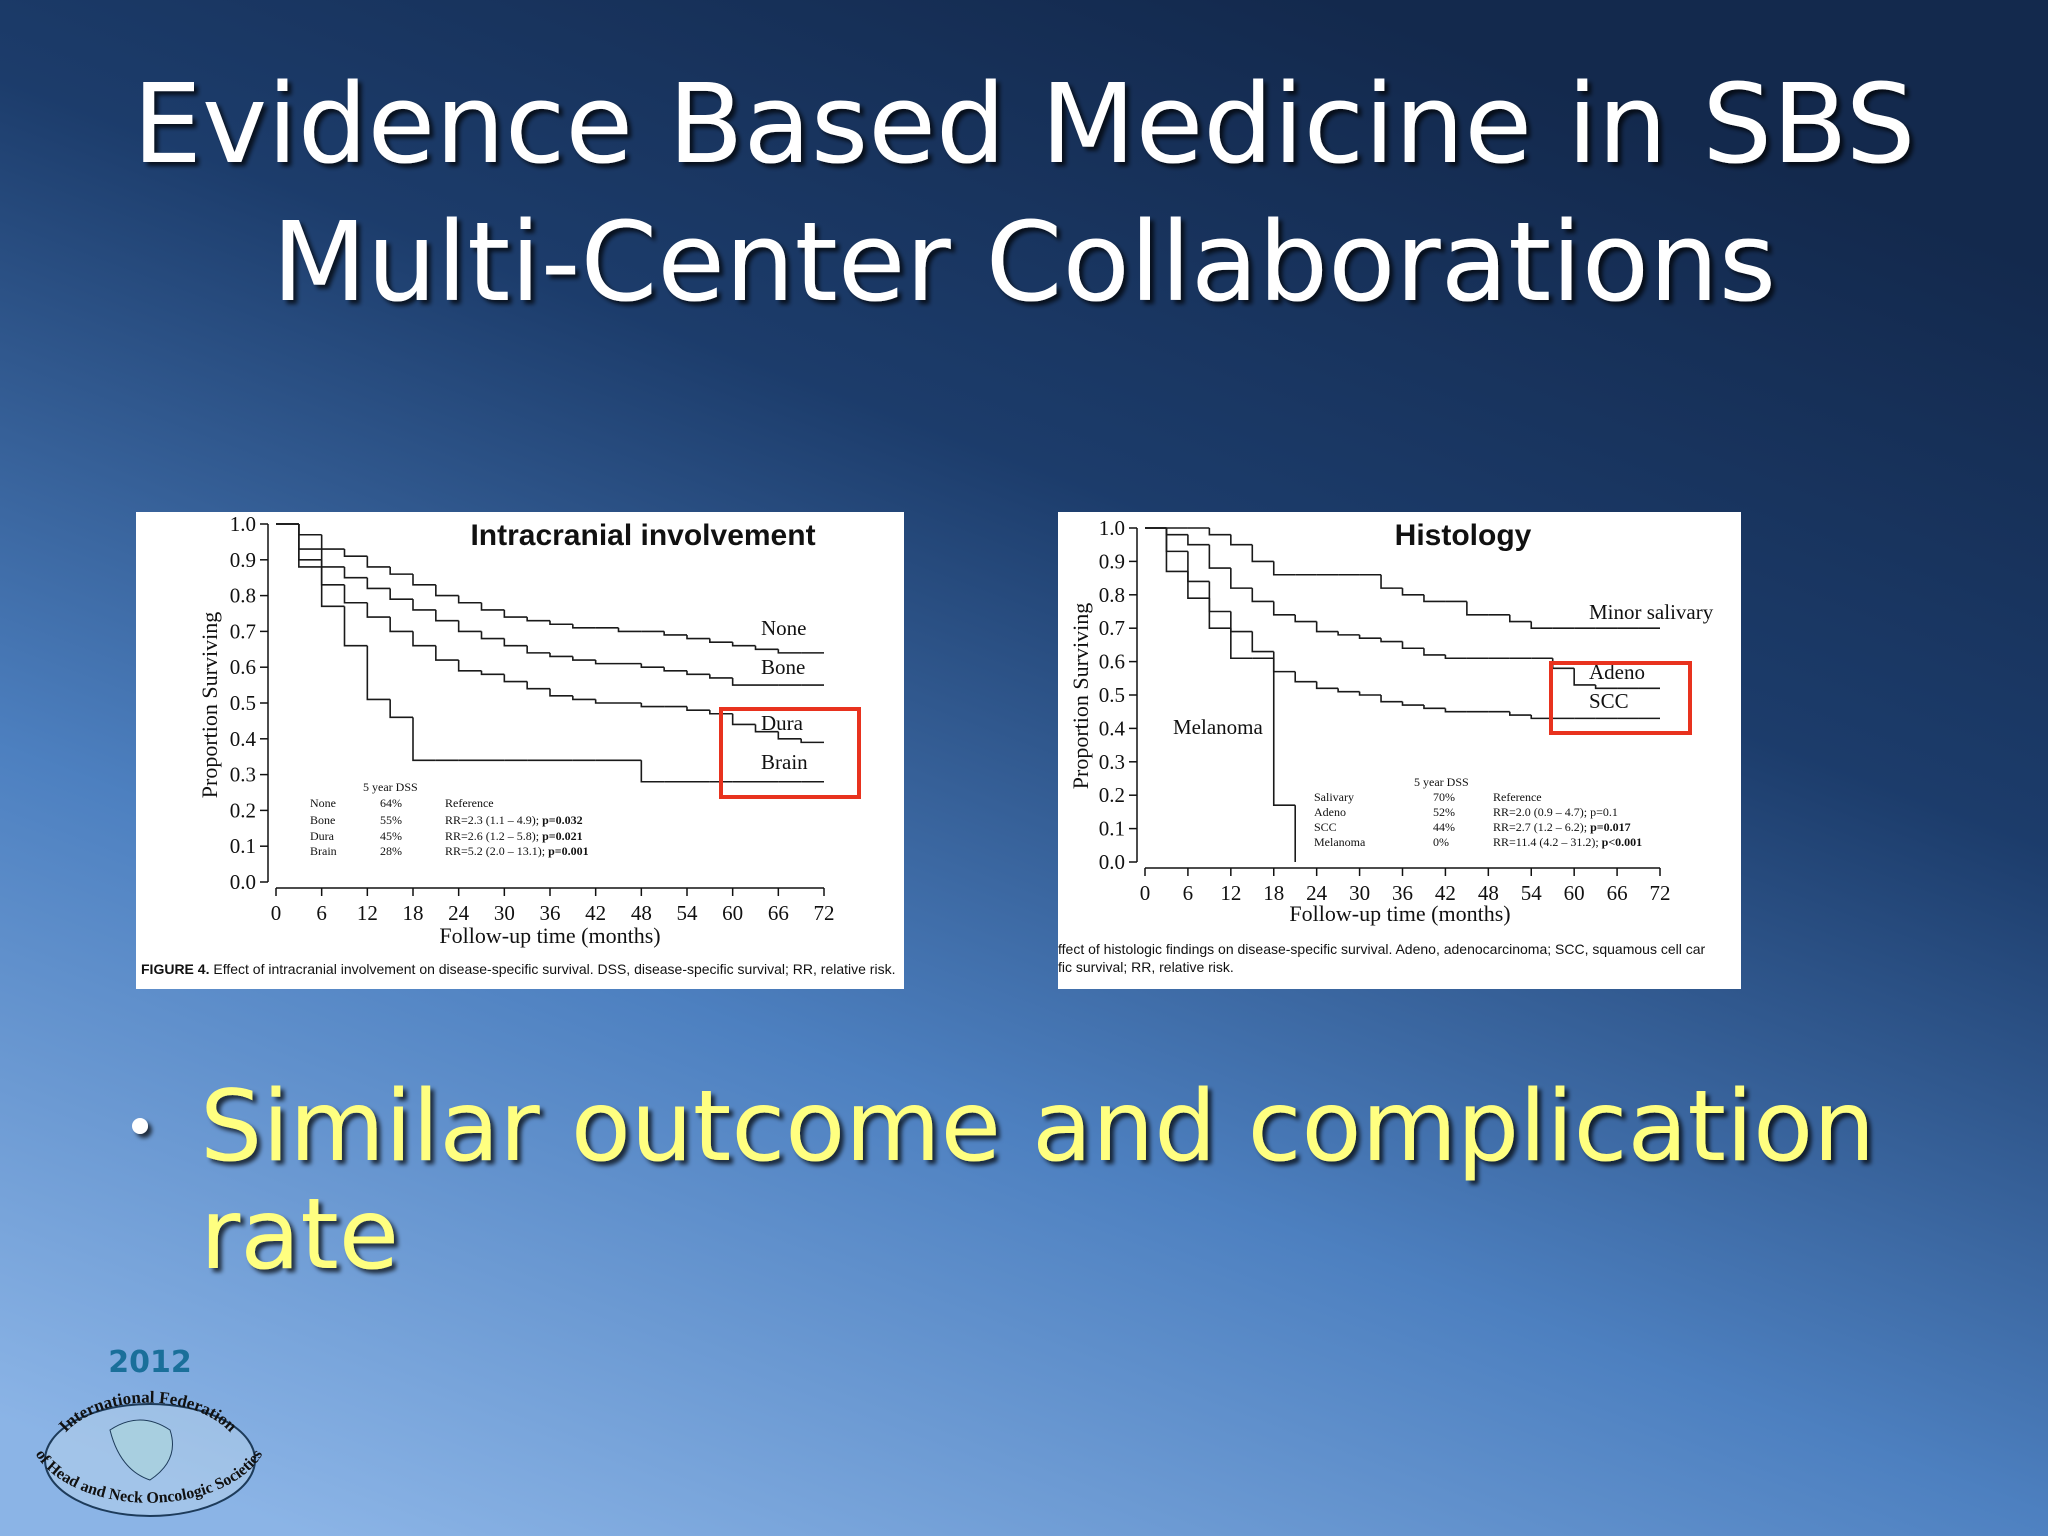  Describe the element at coordinates (1402, 893) in the screenshot. I see `x-tick-label: 36` at that location.